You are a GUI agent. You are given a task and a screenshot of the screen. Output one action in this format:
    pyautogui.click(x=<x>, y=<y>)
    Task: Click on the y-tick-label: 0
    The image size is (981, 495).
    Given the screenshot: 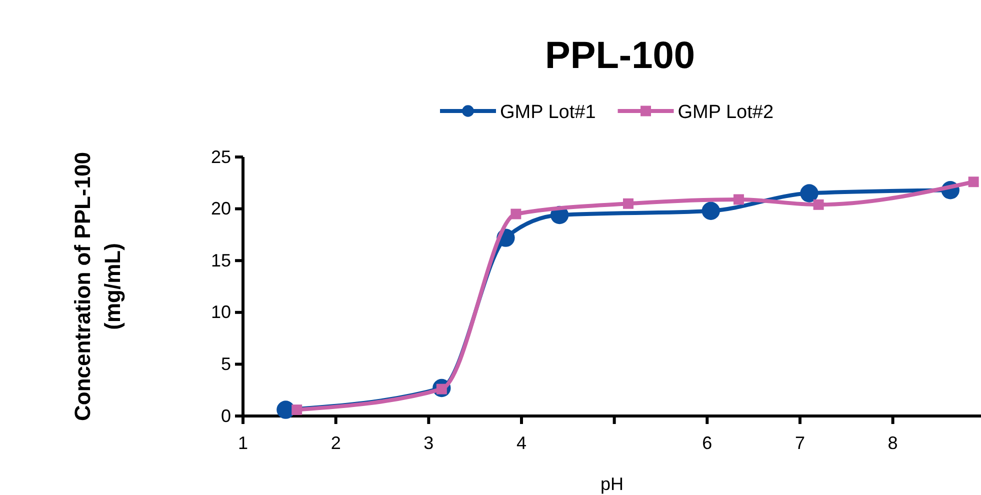 What is the action you would take?
    pyautogui.click(x=225, y=416)
    